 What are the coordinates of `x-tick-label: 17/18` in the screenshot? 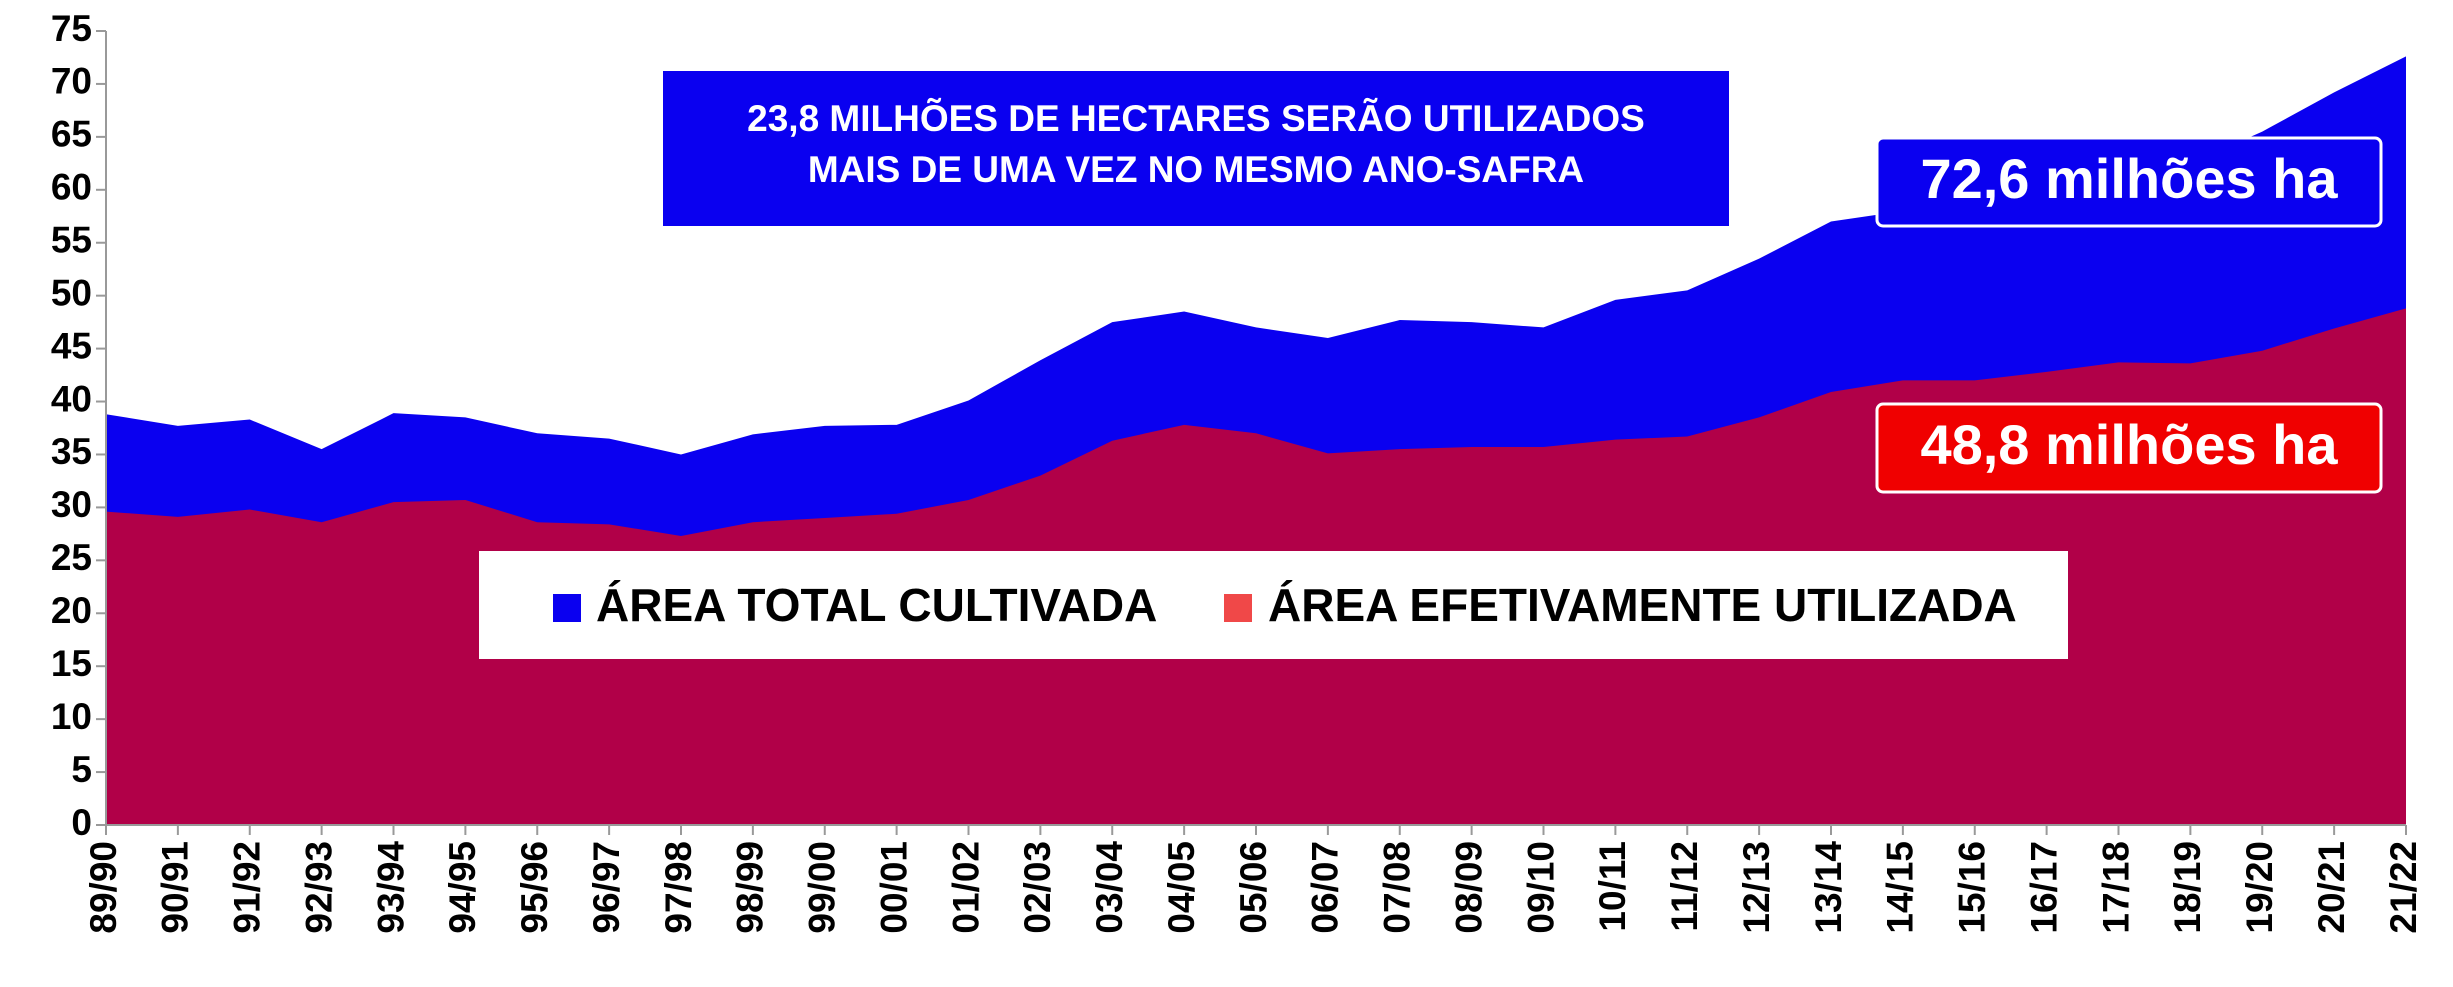 It's located at (2115, 887).